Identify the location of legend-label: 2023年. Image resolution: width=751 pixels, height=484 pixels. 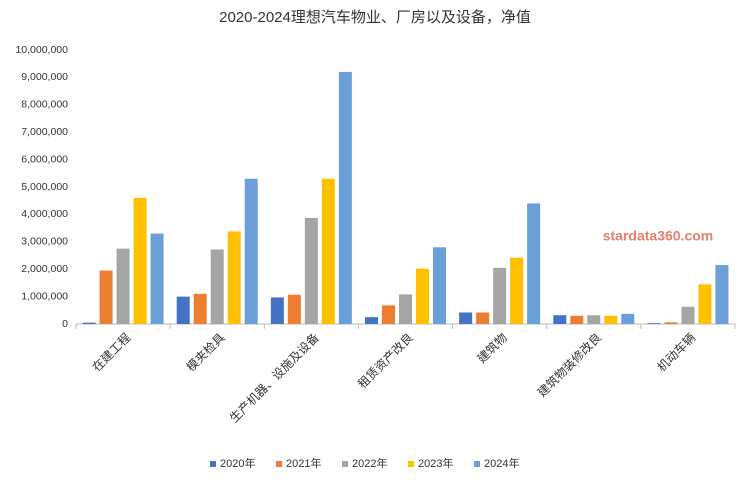
(435, 463).